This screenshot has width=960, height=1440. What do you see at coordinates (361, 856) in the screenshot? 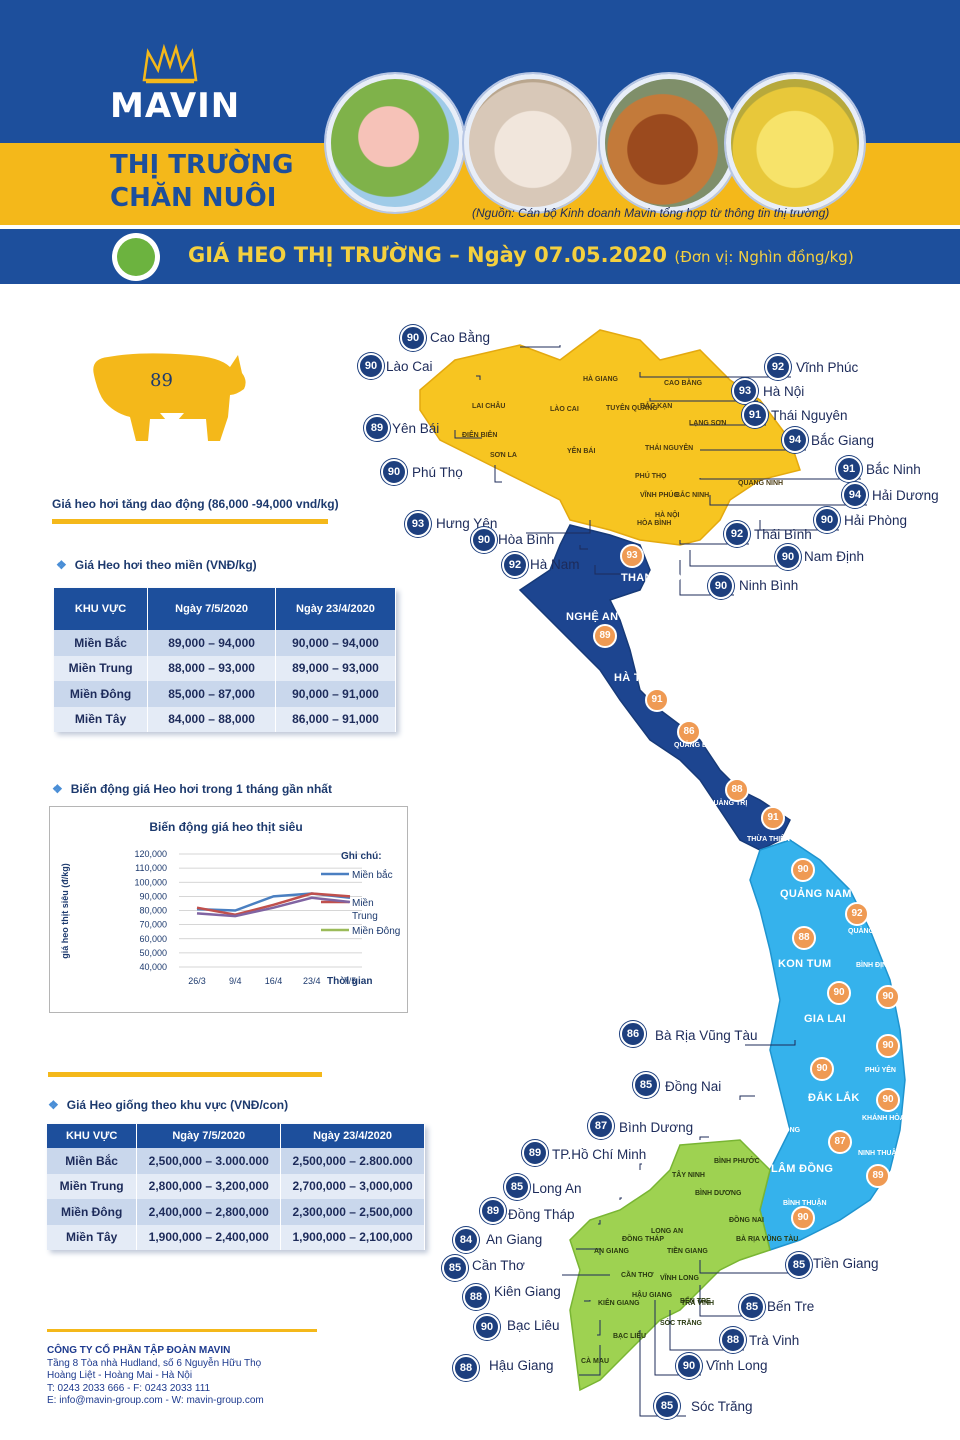
I see `chart-legend-title: Ghi chú:` at bounding box center [361, 856].